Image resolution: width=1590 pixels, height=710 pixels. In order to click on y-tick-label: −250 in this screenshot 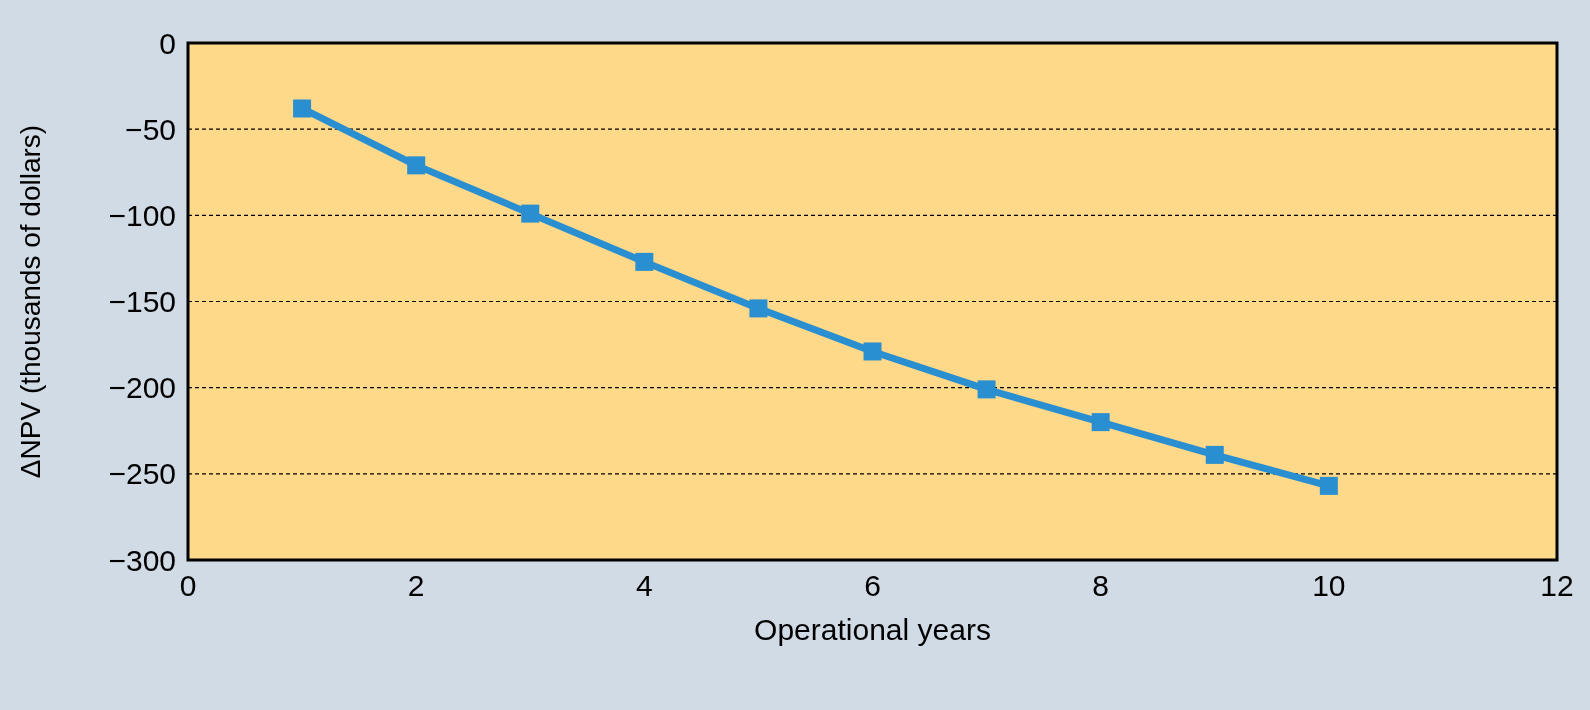, I will do `click(142, 474)`.